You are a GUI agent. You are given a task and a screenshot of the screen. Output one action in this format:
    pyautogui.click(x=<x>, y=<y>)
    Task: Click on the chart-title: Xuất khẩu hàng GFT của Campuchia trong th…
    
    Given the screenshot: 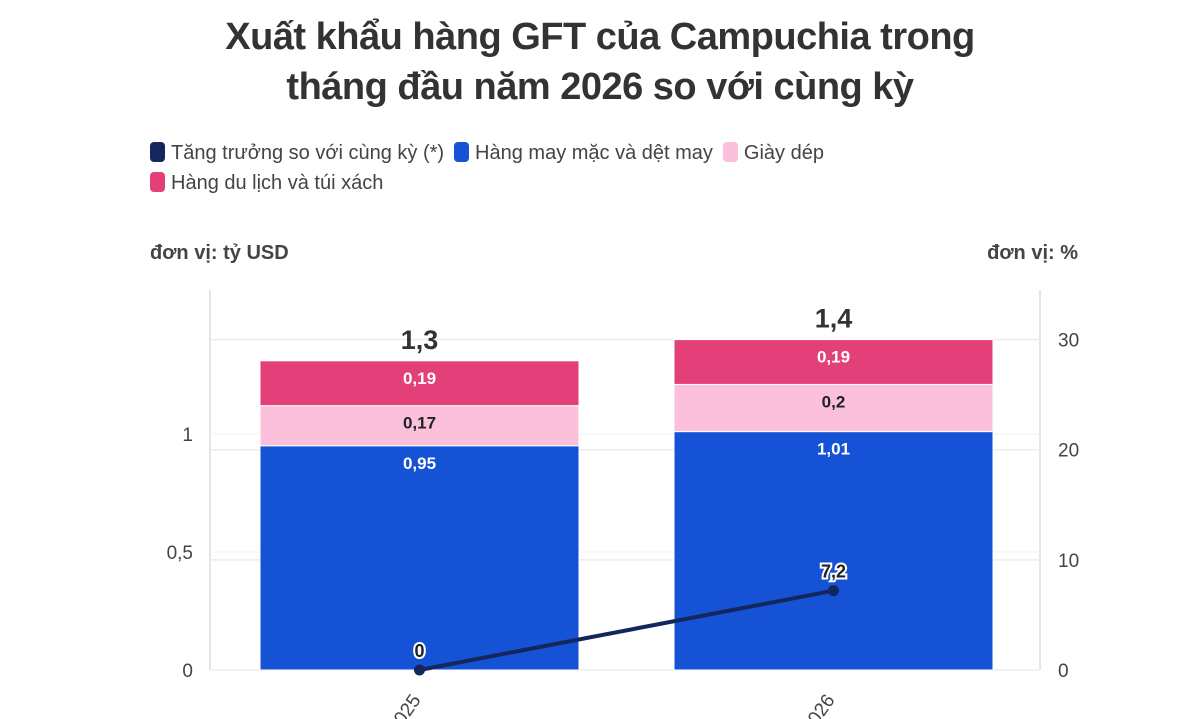 What is the action you would take?
    pyautogui.click(x=600, y=62)
    